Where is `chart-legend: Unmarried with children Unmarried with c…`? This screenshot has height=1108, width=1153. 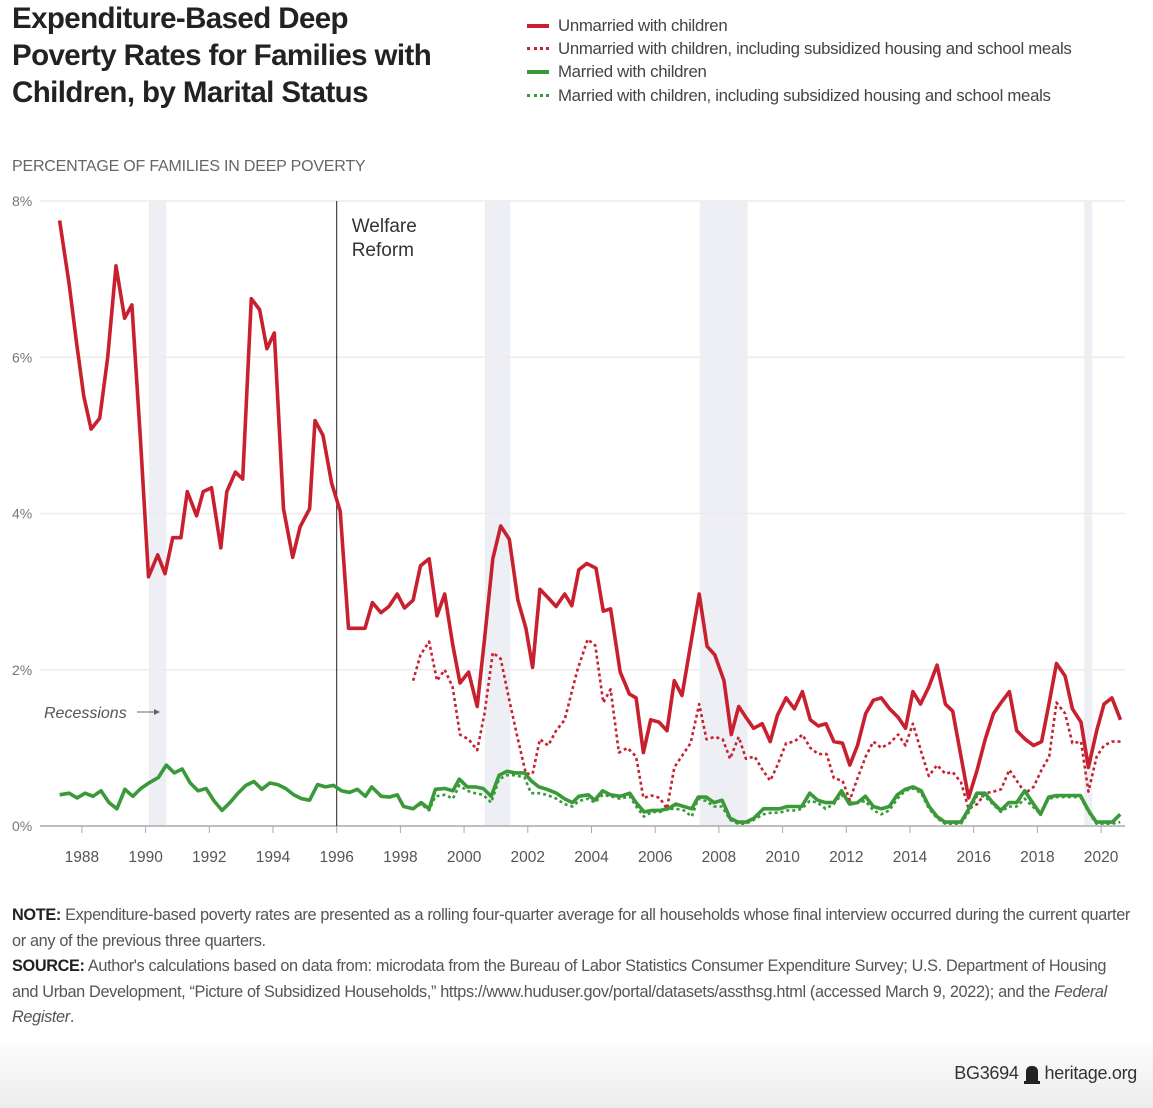
chart-legend: Unmarried with children Unmarried with c… is located at coordinates (799, 60).